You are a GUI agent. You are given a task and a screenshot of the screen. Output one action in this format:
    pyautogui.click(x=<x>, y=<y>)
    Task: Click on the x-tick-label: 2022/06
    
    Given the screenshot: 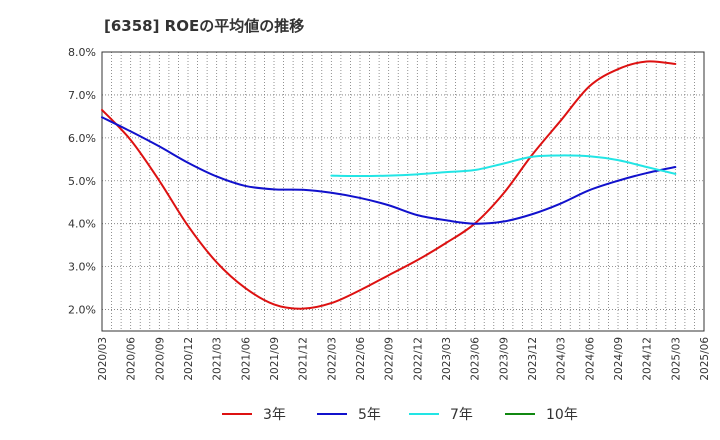 What is the action you would take?
    pyautogui.click(x=361, y=359)
    